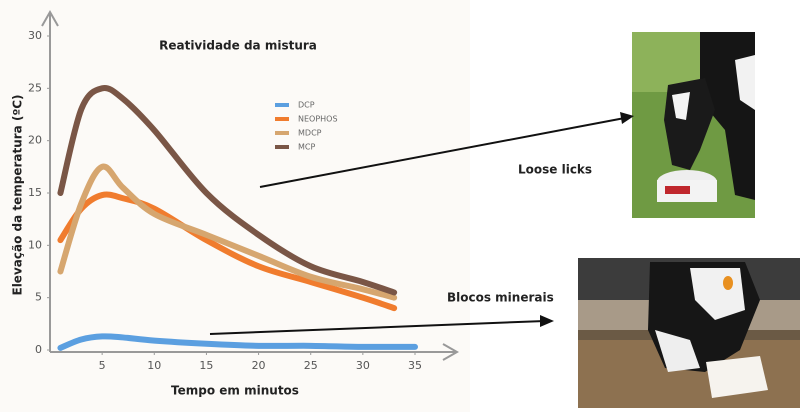  What do you see at coordinates (259, 365) in the screenshot?
I see `x-tick-label: 20` at bounding box center [259, 365].